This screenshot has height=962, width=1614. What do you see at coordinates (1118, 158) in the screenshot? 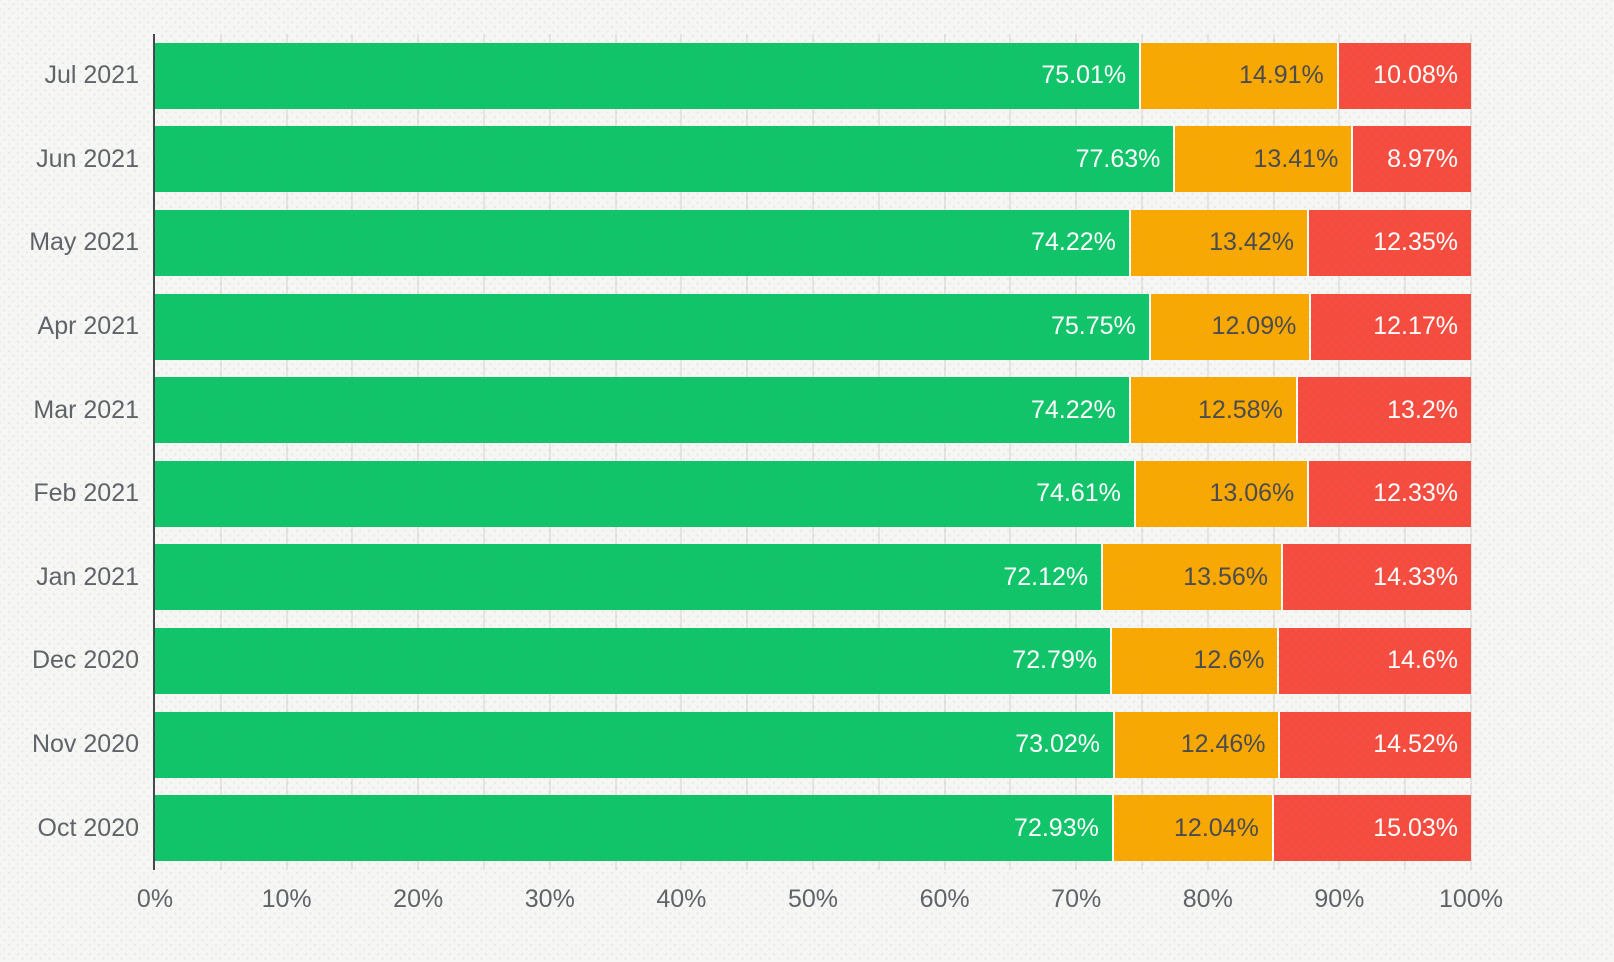
I see `segment-value-label: 77.63%` at bounding box center [1118, 158].